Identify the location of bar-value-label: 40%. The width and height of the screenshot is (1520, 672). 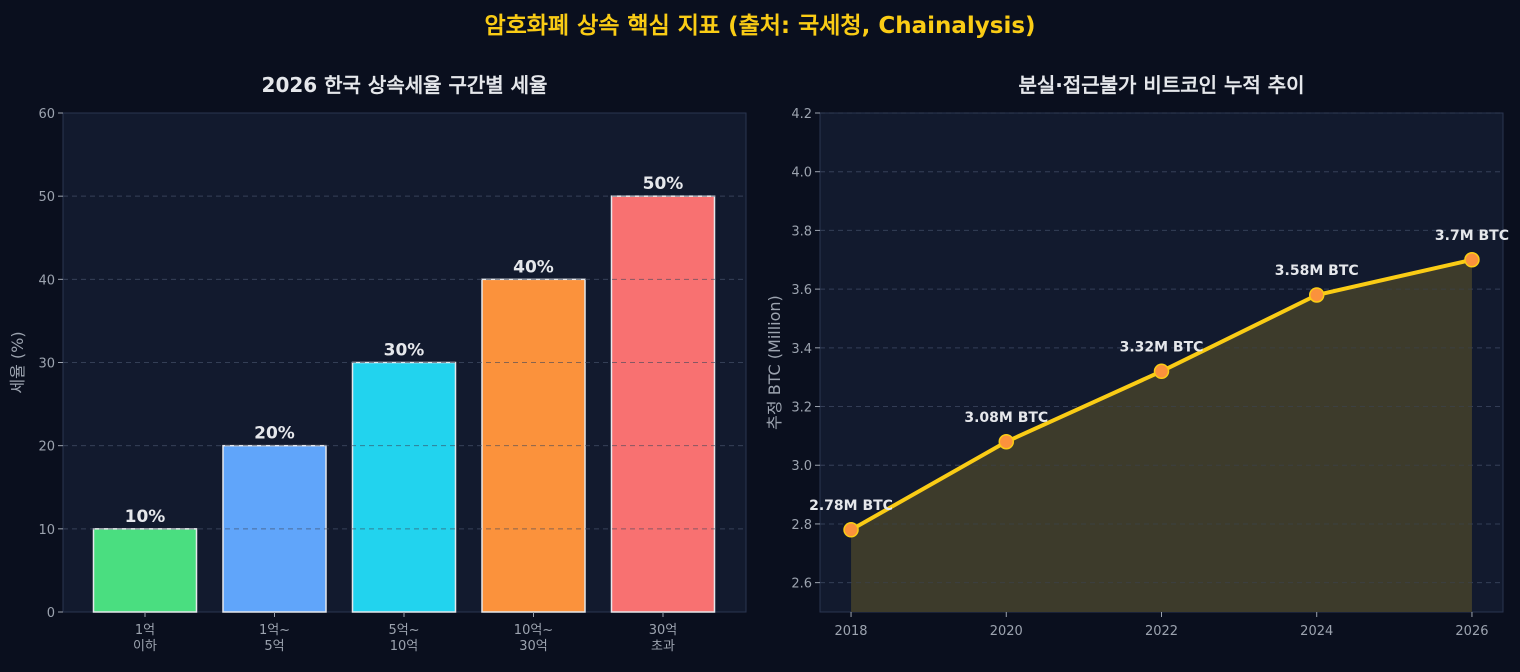
(533, 267).